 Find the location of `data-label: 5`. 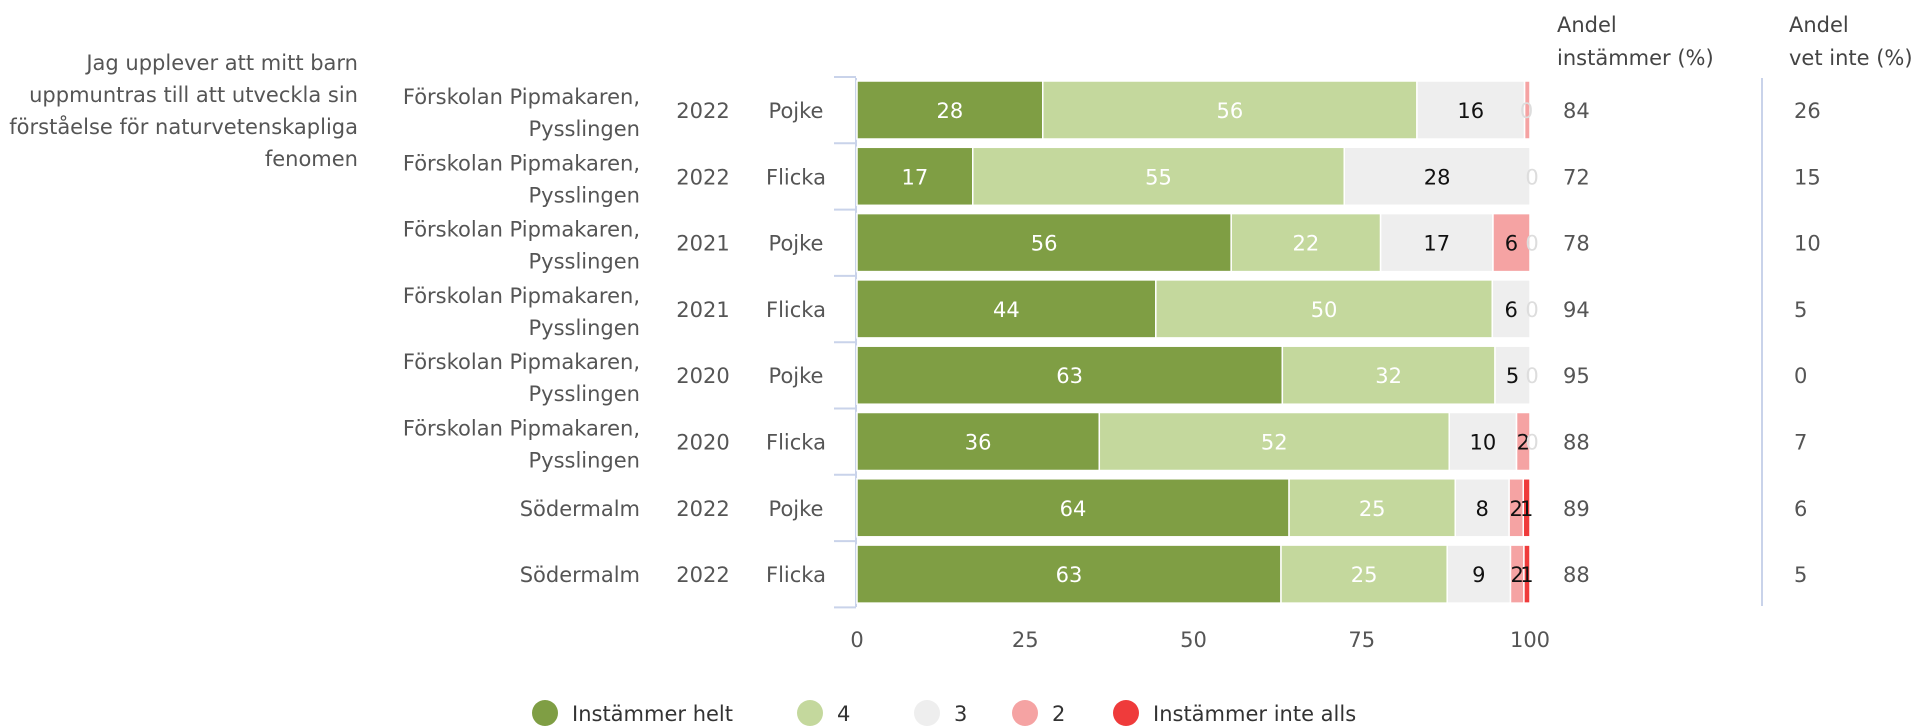

data-label: 5 is located at coordinates (1512, 376).